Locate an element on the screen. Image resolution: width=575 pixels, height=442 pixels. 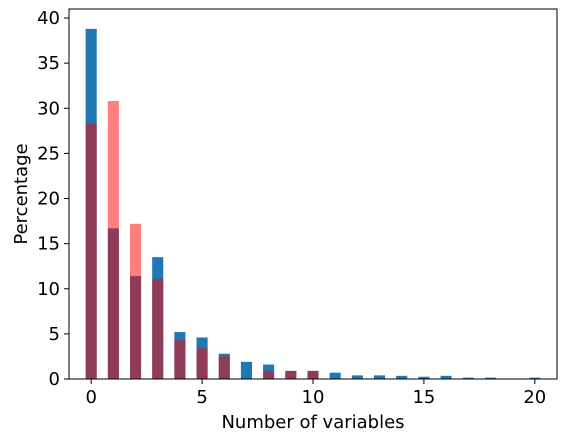
y-axis-label: Percentage is located at coordinates (21, 193).